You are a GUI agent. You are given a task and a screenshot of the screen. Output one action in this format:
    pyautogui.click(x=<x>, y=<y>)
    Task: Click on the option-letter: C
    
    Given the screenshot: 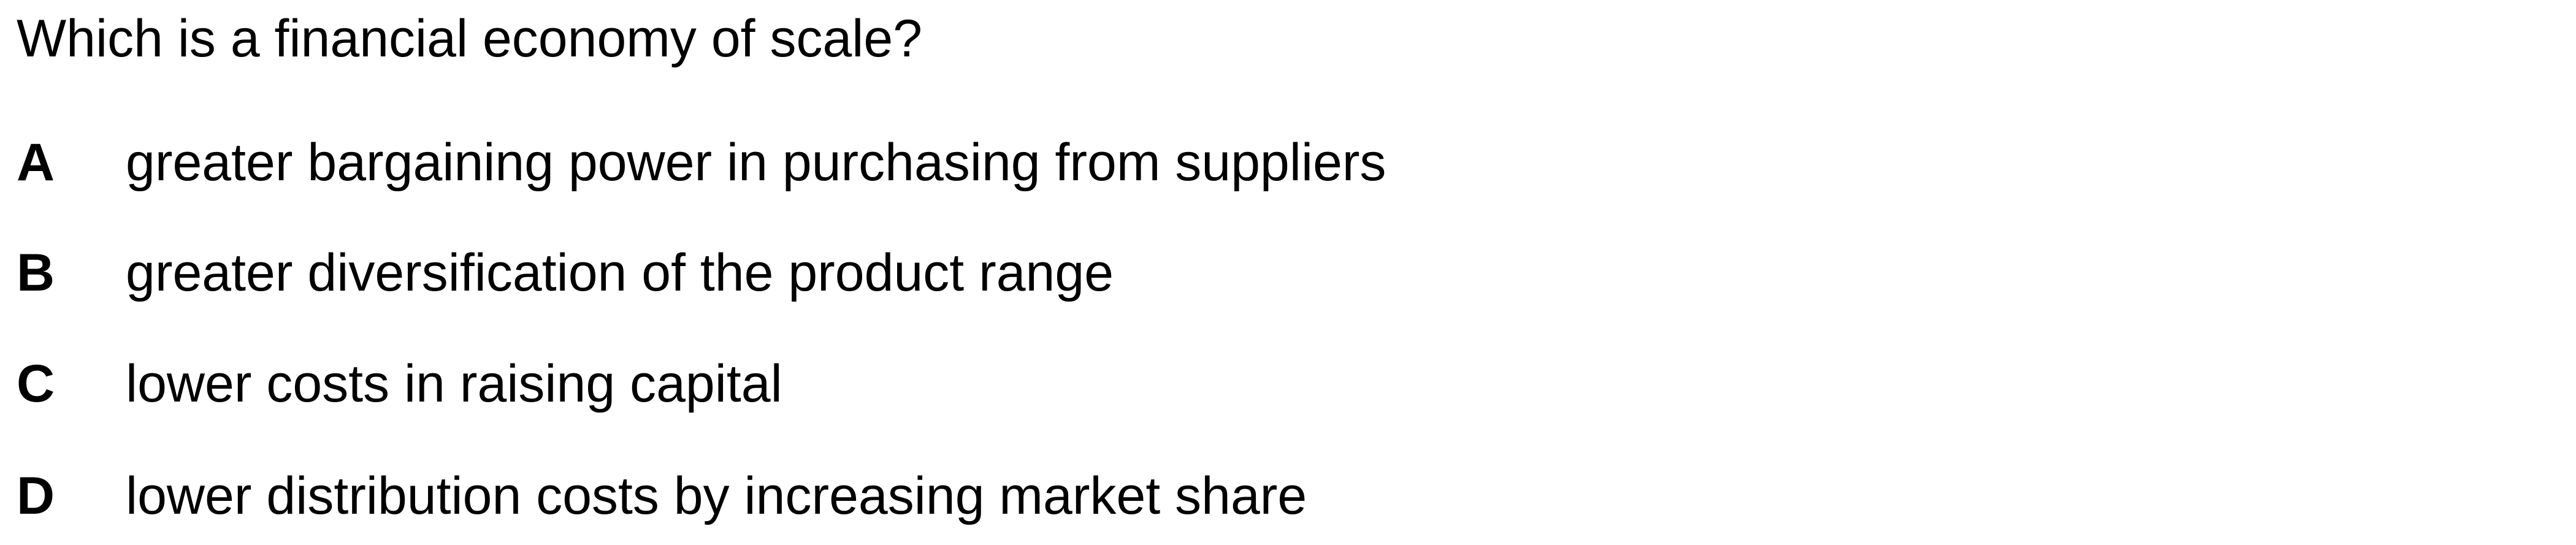 What is the action you would take?
    pyautogui.click(x=36, y=384)
    